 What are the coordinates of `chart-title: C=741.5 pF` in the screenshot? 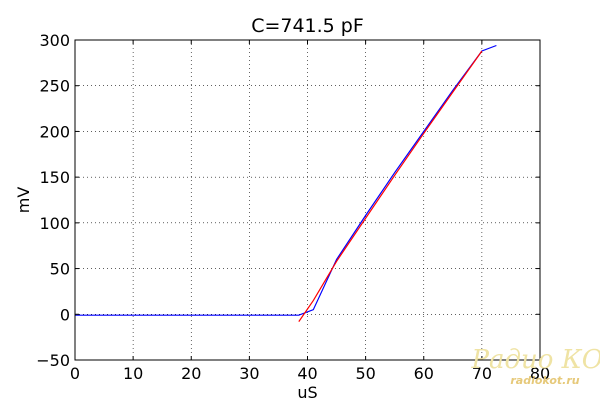 It's located at (307, 26).